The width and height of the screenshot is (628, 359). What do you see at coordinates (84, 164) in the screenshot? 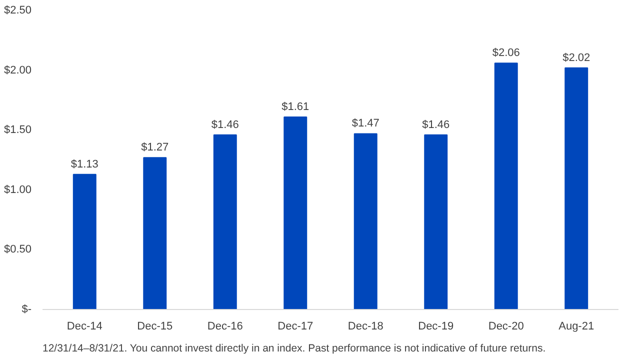
I see `data-label: $1.13` at bounding box center [84, 164].